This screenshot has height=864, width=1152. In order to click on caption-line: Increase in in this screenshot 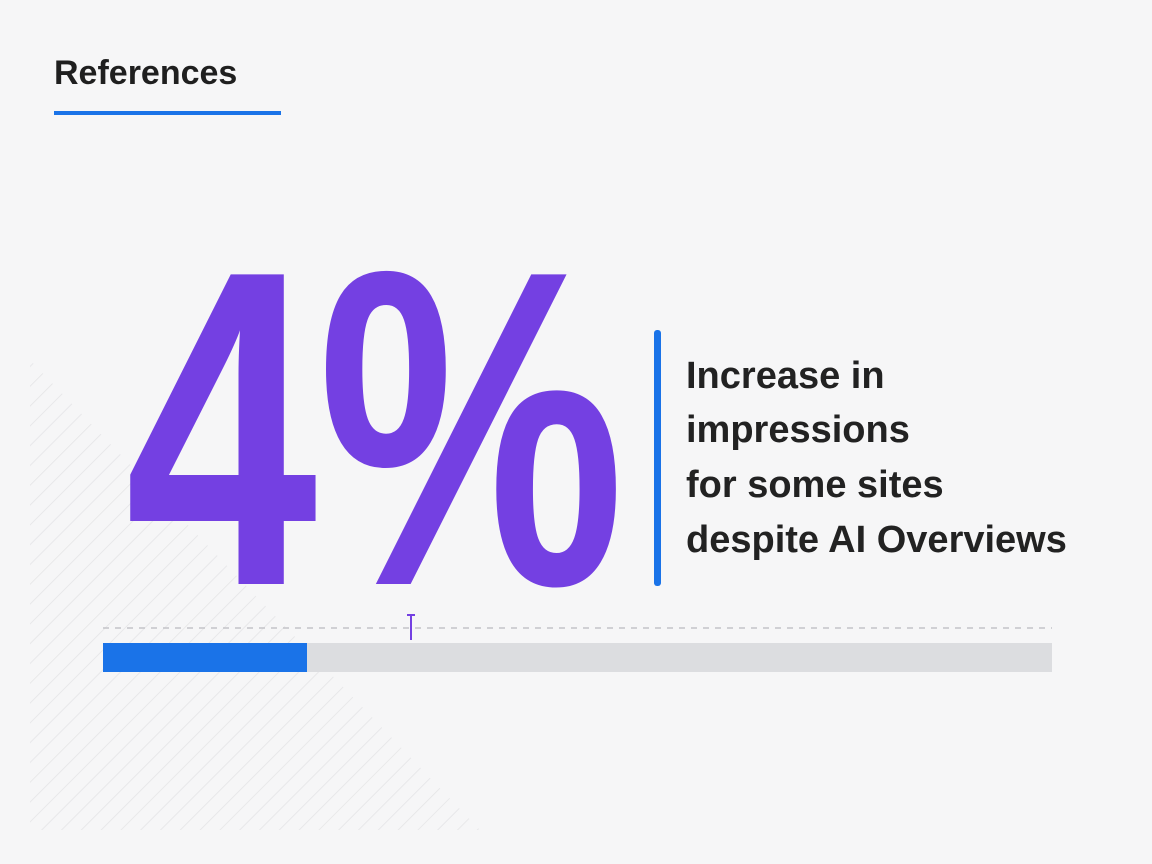, I will do `click(785, 376)`.